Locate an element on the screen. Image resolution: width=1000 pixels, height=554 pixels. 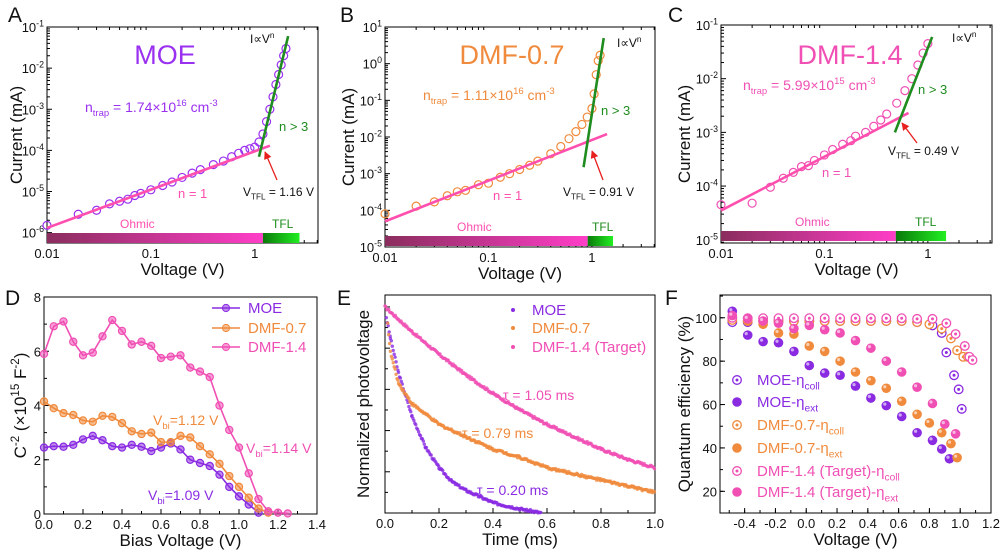
text-run: DMF-0.7 is located at coordinates (277, 328).